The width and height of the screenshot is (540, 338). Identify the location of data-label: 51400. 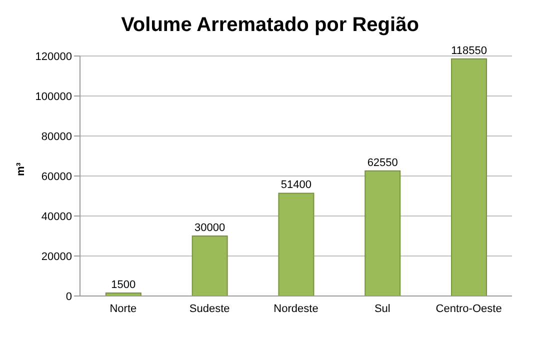
(296, 185).